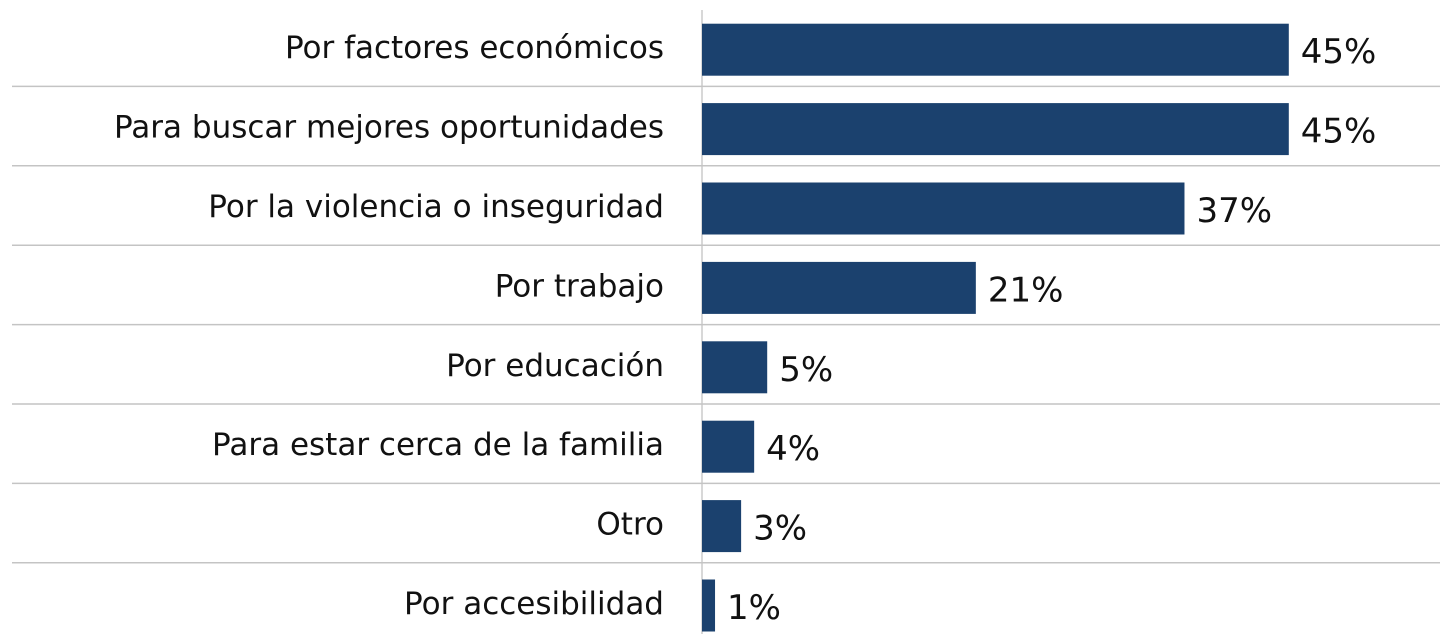 Image resolution: width=1440 pixels, height=634 pixels. What do you see at coordinates (389, 128) in the screenshot?
I see `category-label: Para buscar mejores oportunidades` at bounding box center [389, 128].